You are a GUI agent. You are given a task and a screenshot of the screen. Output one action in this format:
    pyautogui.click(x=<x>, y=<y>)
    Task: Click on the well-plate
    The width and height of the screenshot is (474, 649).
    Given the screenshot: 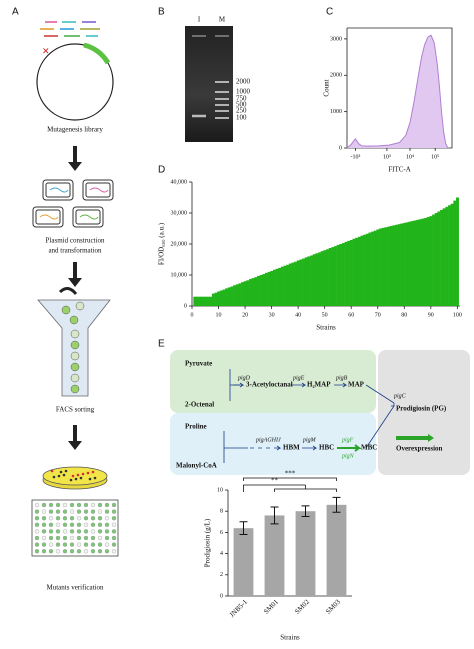 What is the action you would take?
    pyautogui.click(x=75, y=528)
    